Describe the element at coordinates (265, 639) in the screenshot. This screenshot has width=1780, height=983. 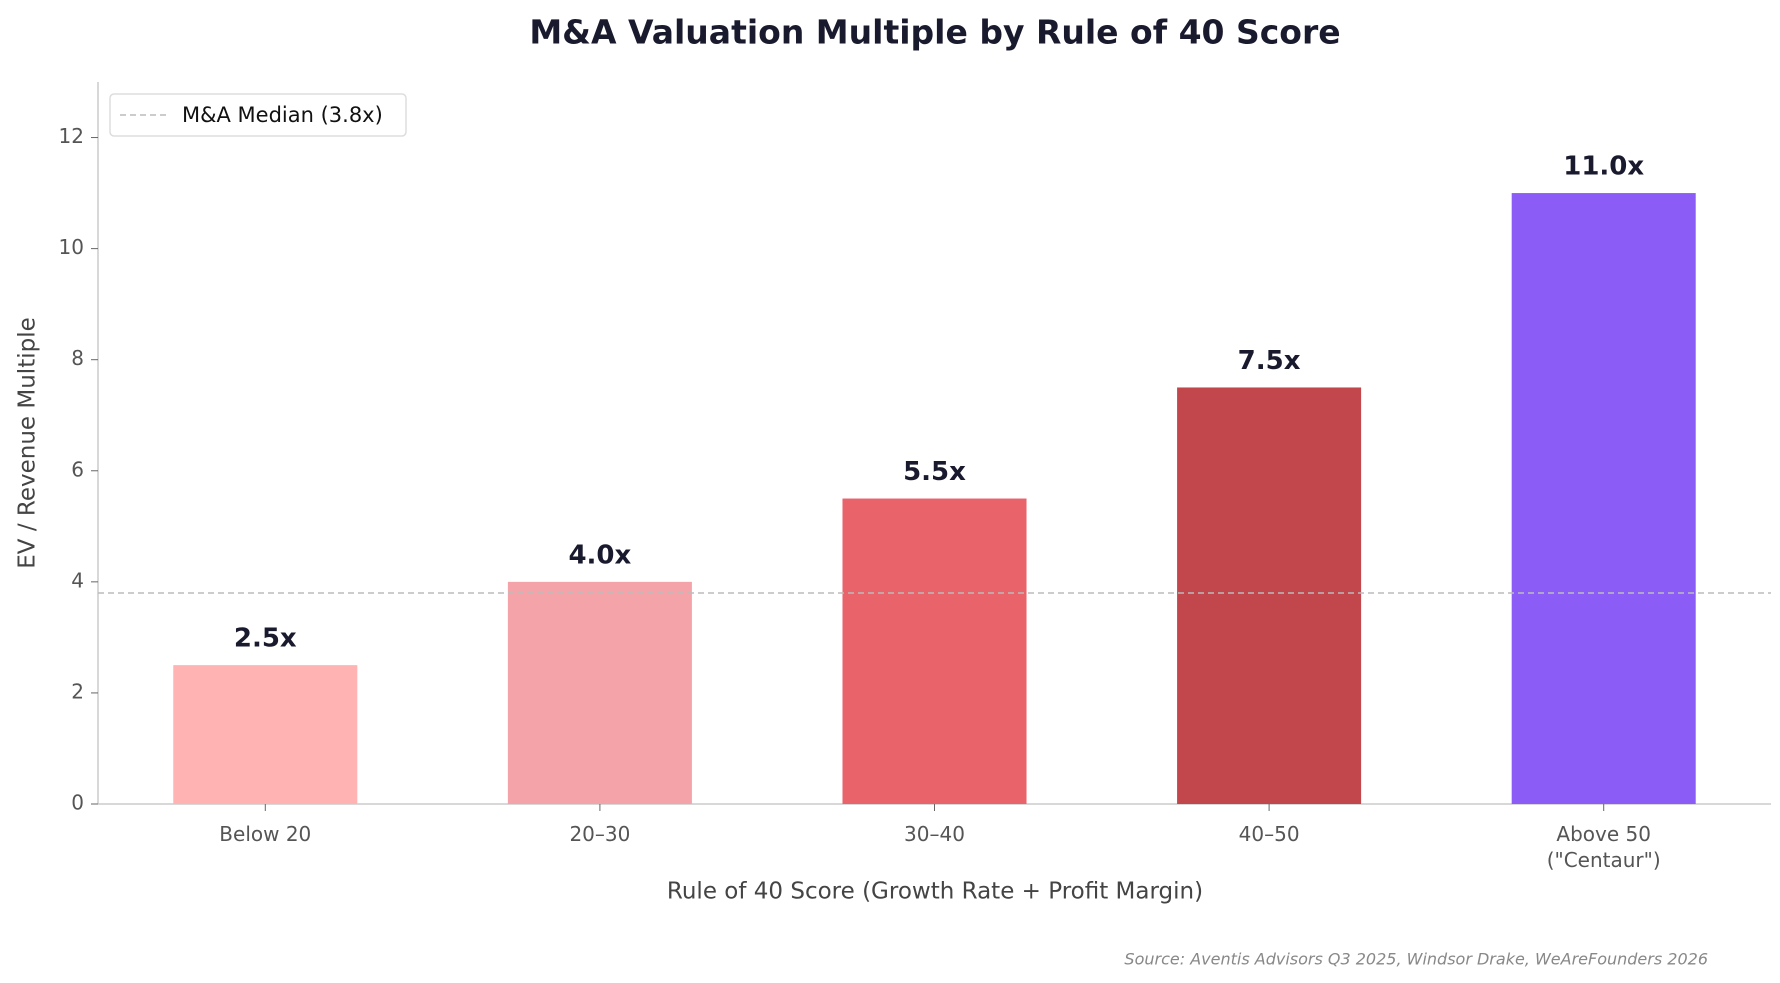
I see `data-label: 2.5x` at that location.